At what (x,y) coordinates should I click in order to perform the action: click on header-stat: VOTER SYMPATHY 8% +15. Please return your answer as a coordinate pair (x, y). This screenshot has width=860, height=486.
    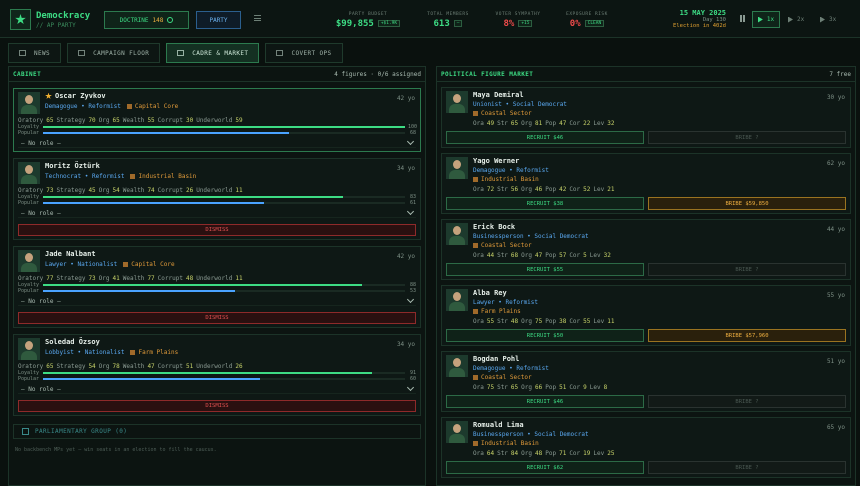
    Looking at the image, I should click on (518, 20).